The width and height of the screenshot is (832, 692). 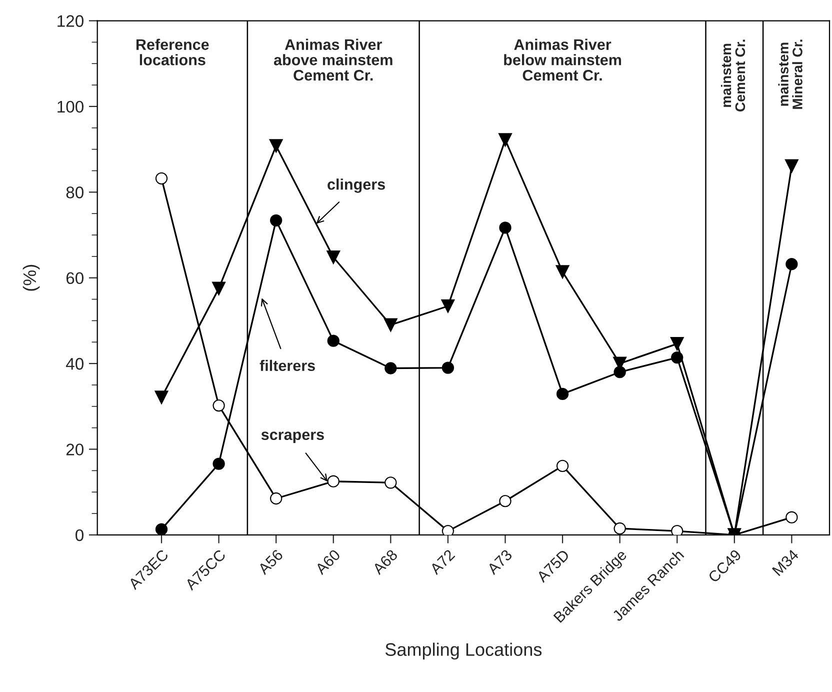 I want to click on annotation: mainstem Cement Cr., so click(x=733, y=76).